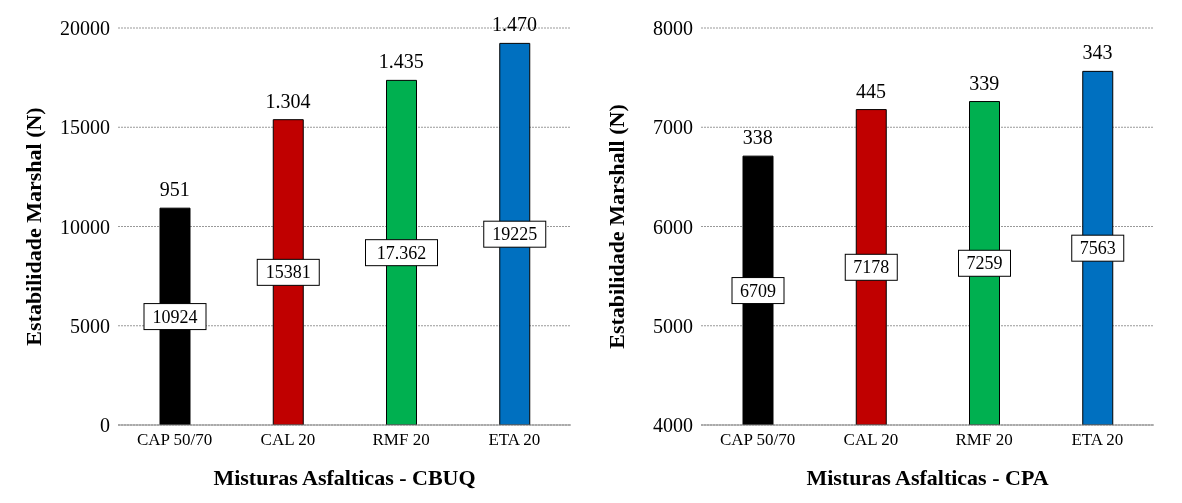 Image resolution: width=1182 pixels, height=503 pixels. I want to click on x-axis-title: Misturas Asfalticas - CPA, so click(927, 477).